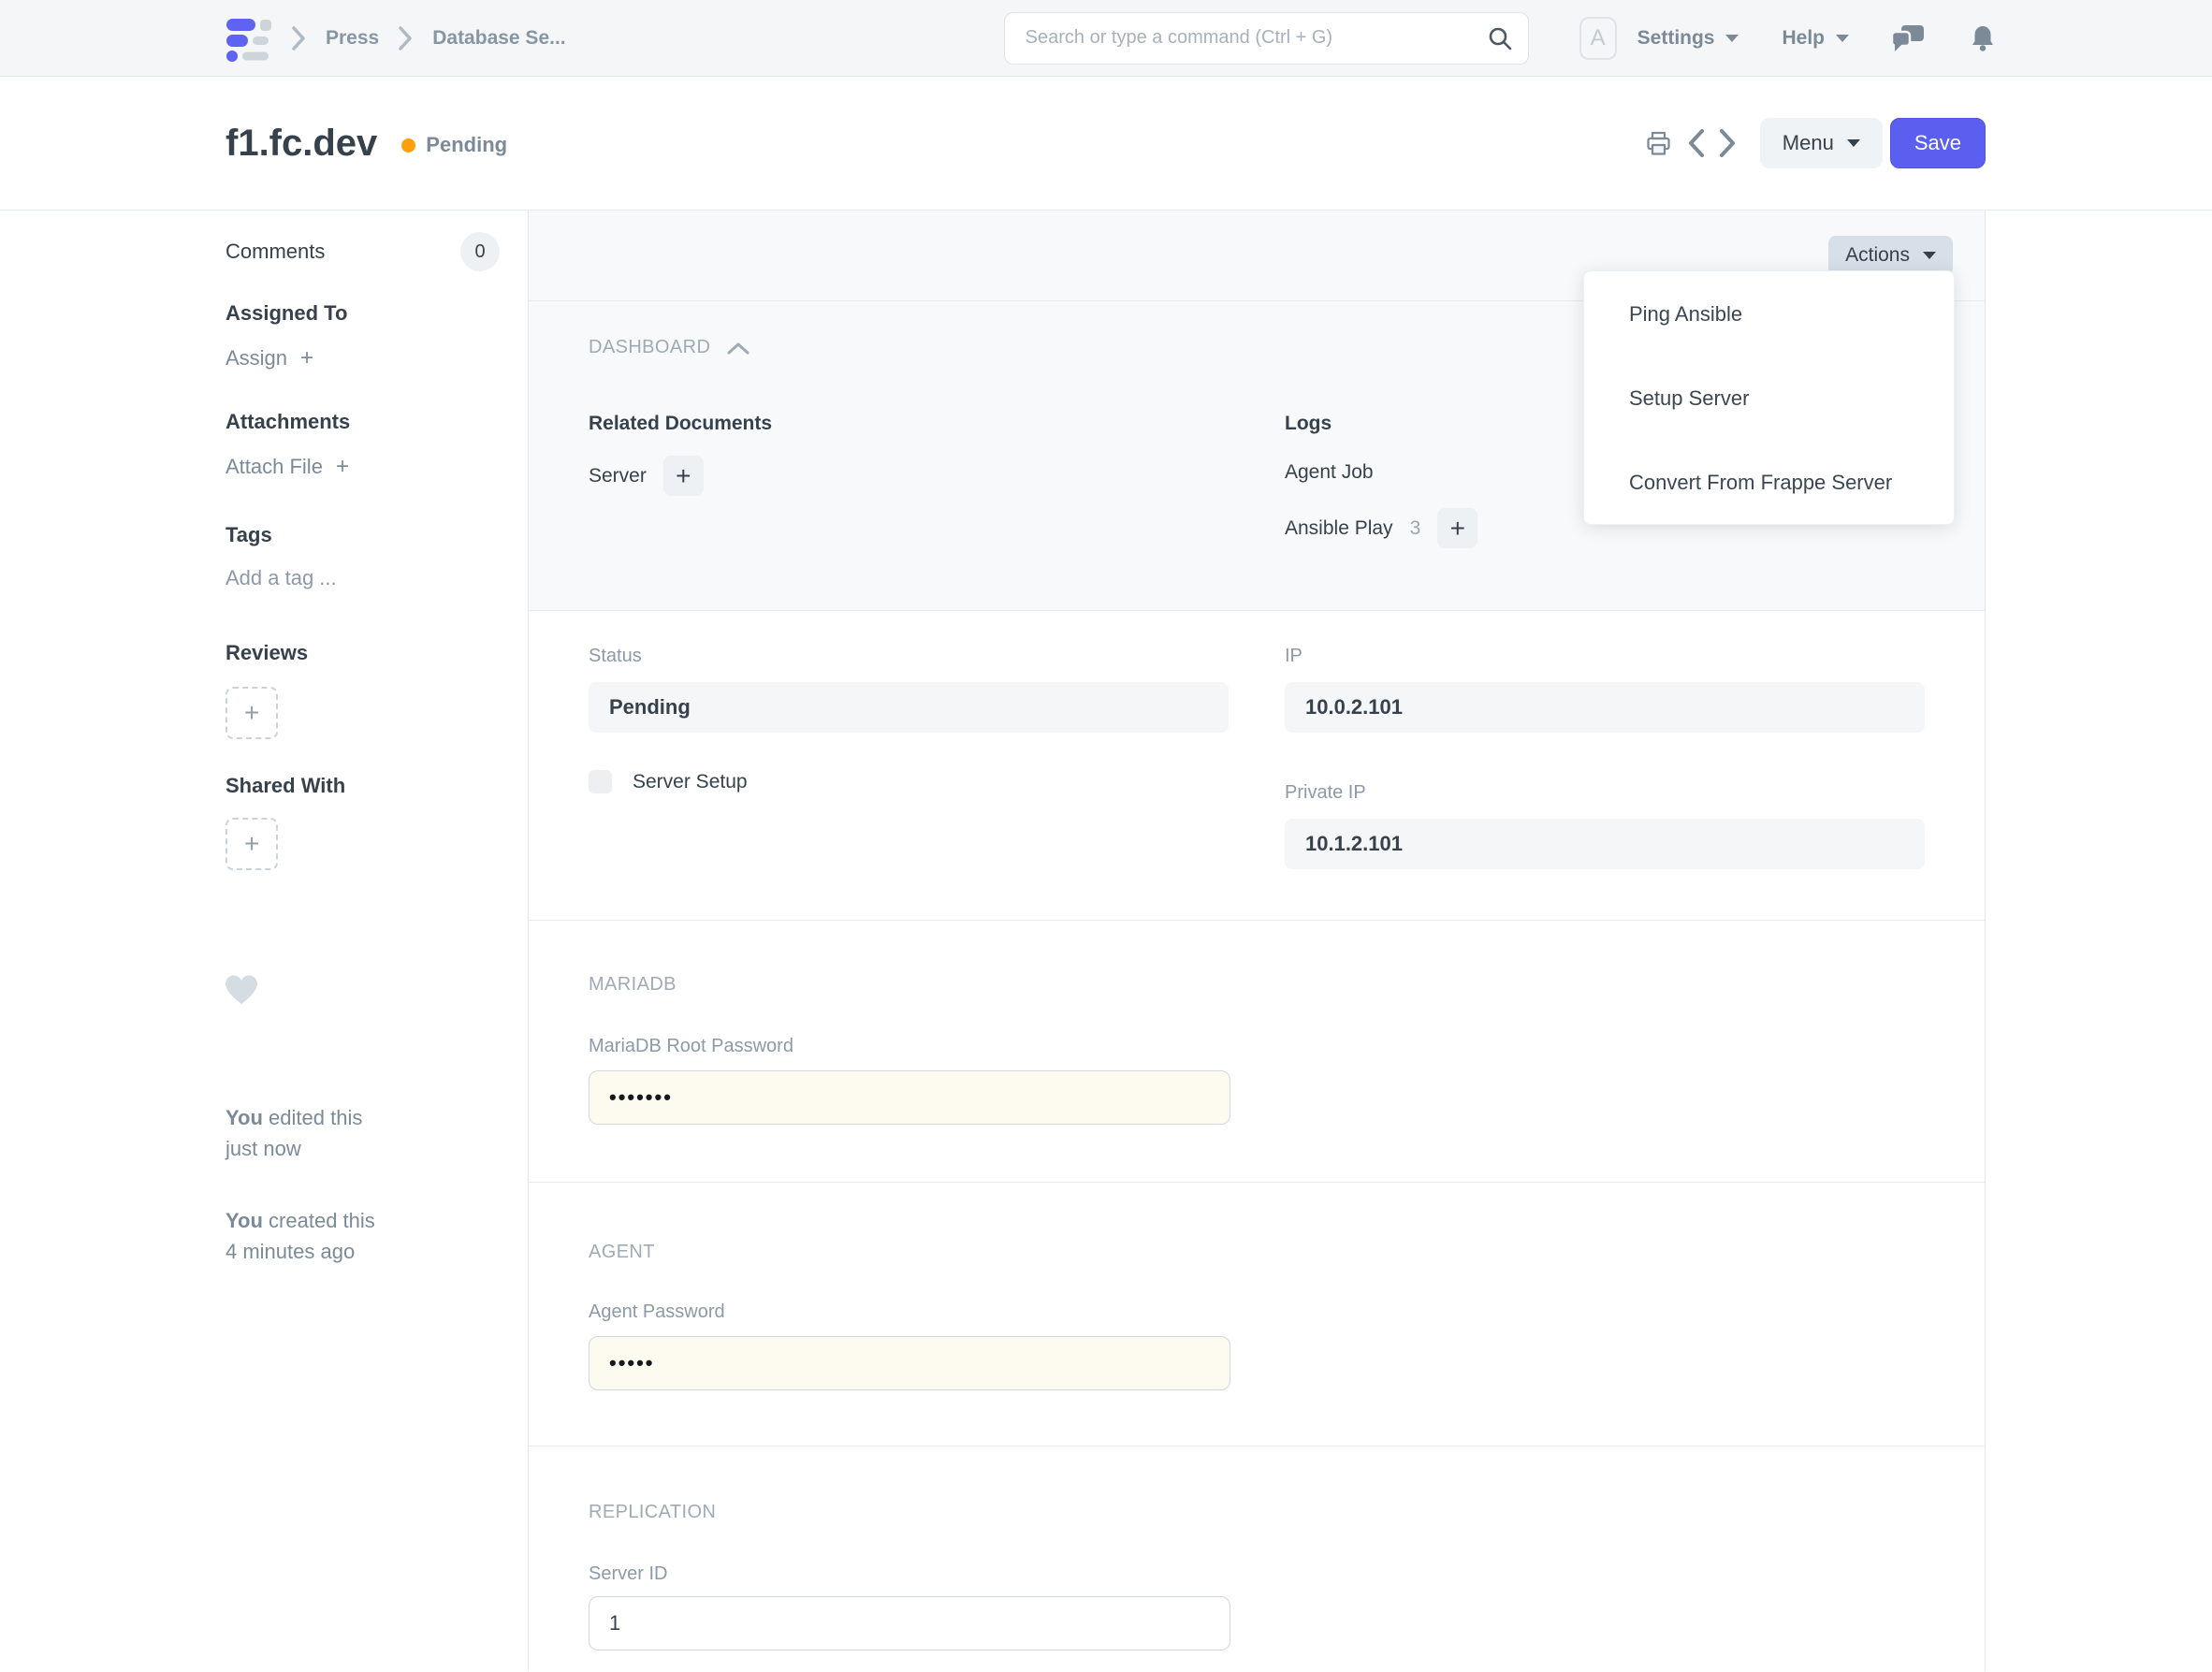  I want to click on next-document-icon, so click(1728, 143).